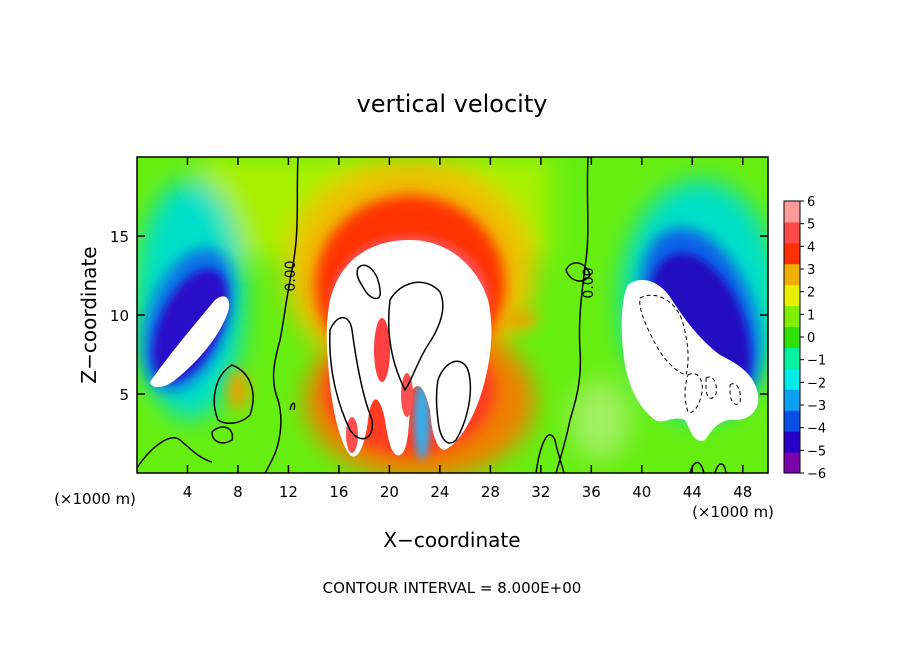  I want to click on colorbar-tick-label: −2, so click(816, 383).